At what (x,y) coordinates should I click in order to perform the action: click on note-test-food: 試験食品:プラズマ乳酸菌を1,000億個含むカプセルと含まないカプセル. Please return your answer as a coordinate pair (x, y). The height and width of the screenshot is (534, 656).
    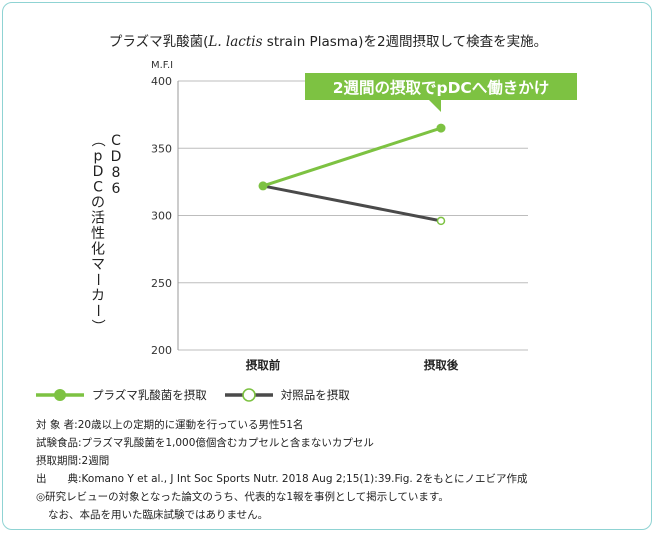
    Looking at the image, I should click on (205, 443).